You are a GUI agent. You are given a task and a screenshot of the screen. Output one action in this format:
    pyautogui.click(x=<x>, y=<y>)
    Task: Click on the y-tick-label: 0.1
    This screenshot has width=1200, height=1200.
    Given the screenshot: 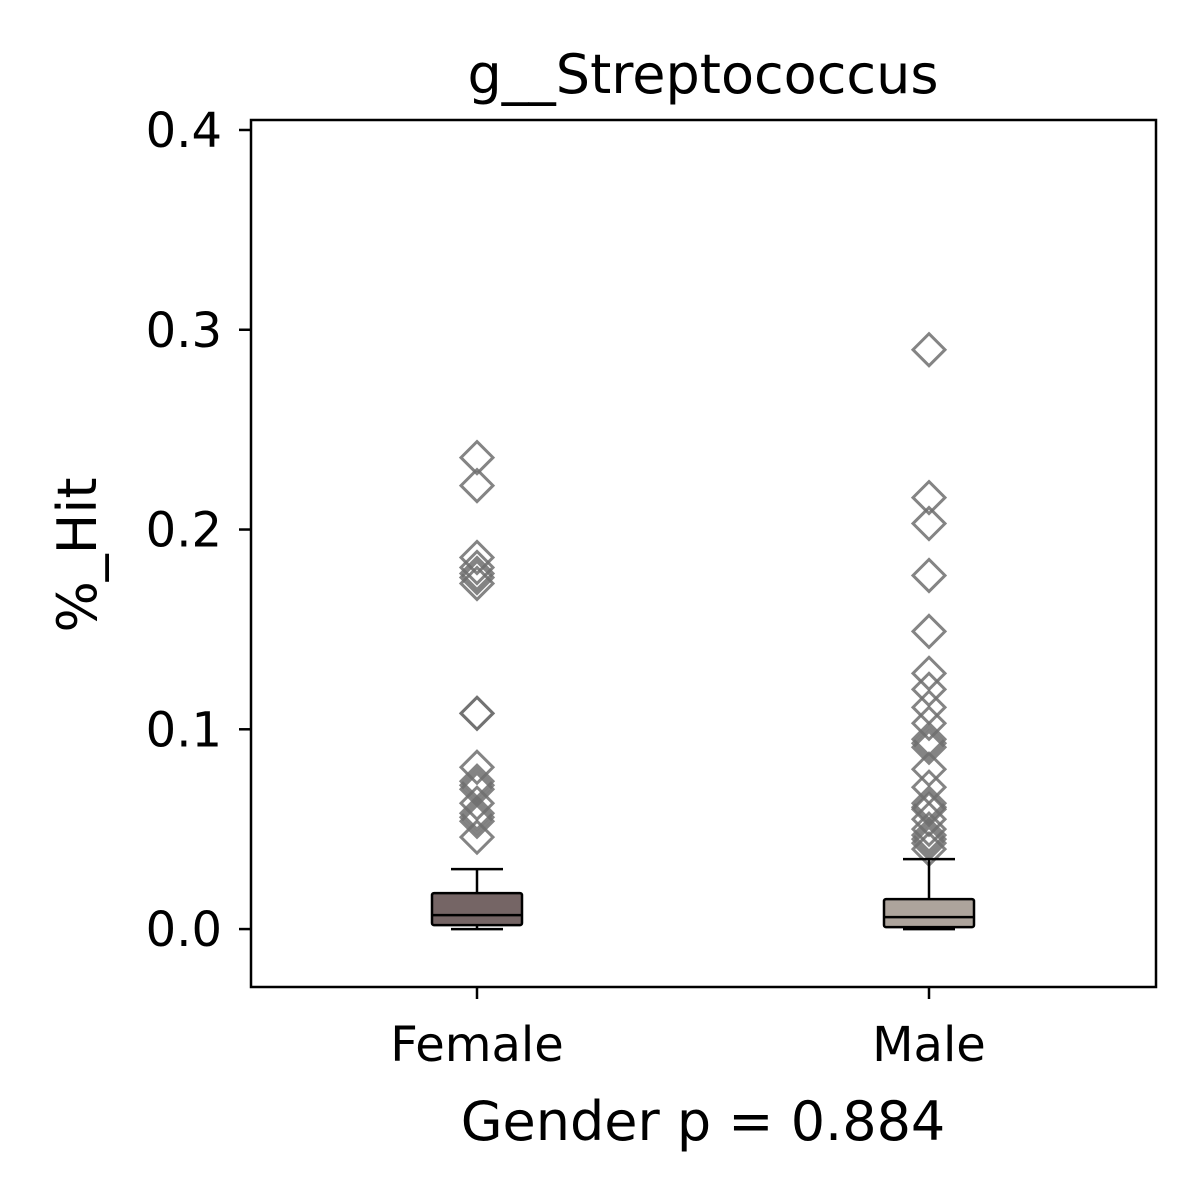 What is the action you would take?
    pyautogui.click(x=184, y=730)
    